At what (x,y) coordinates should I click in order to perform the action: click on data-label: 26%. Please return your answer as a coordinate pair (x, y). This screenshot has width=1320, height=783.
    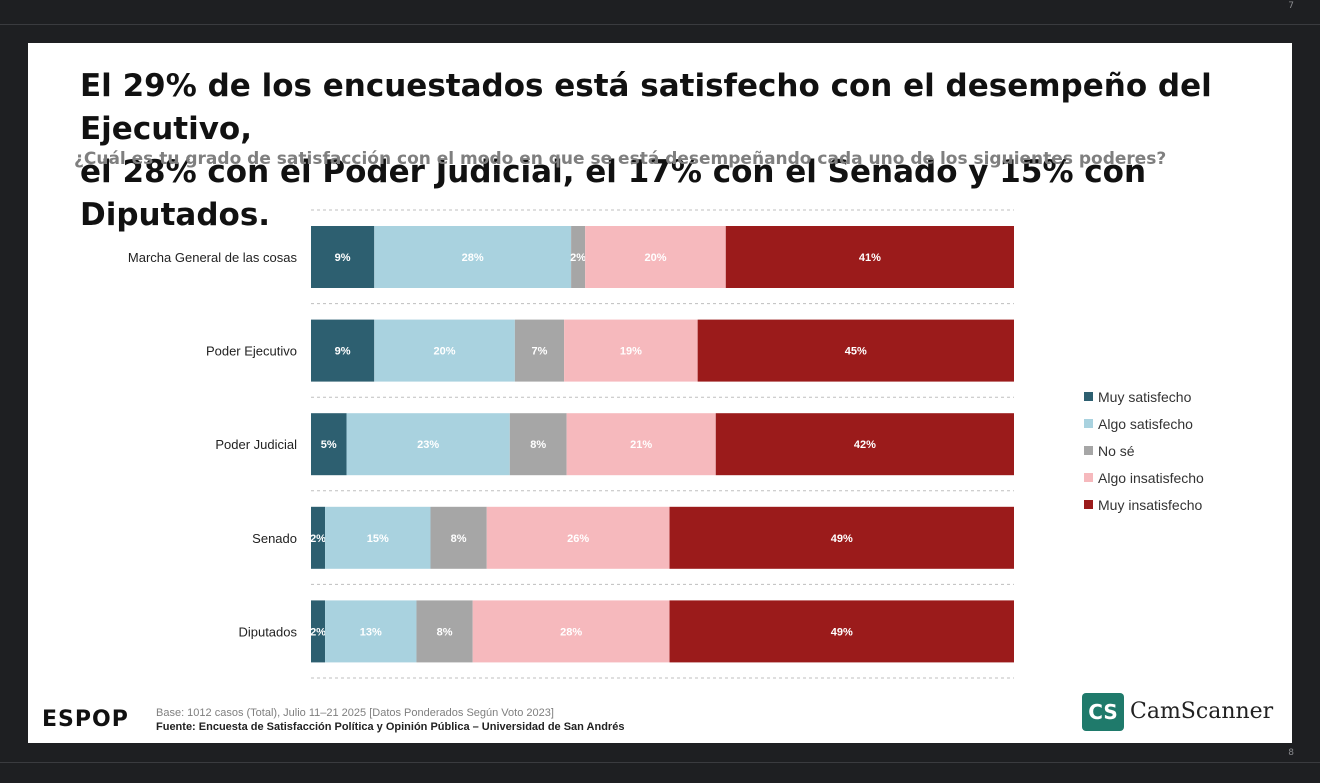
    Looking at the image, I should click on (578, 539).